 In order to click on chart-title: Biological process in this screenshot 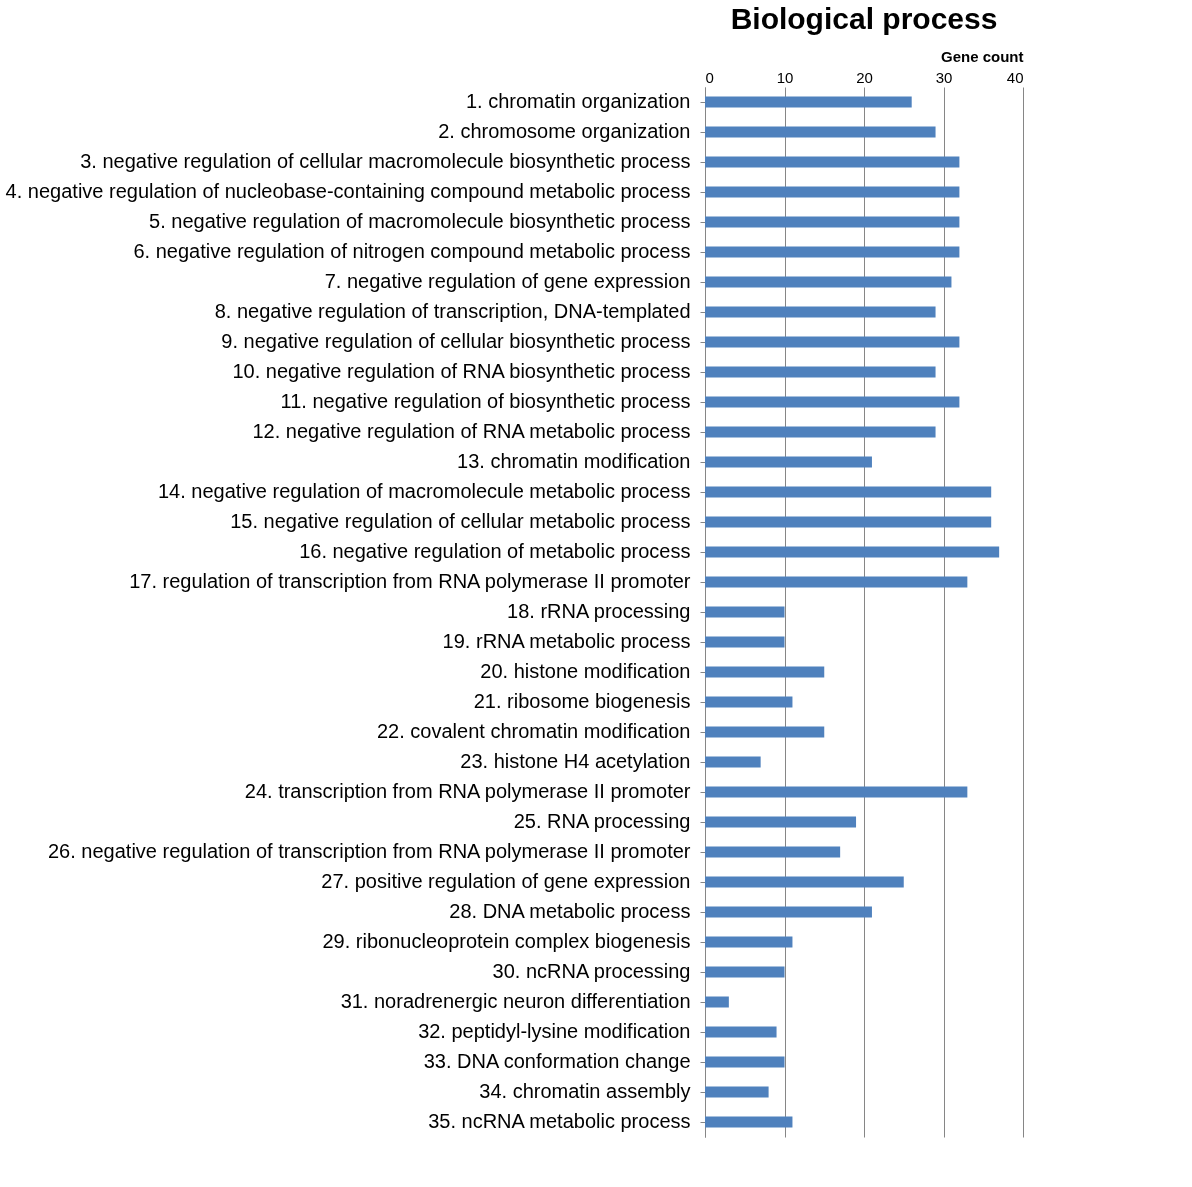, I will do `click(864, 18)`.